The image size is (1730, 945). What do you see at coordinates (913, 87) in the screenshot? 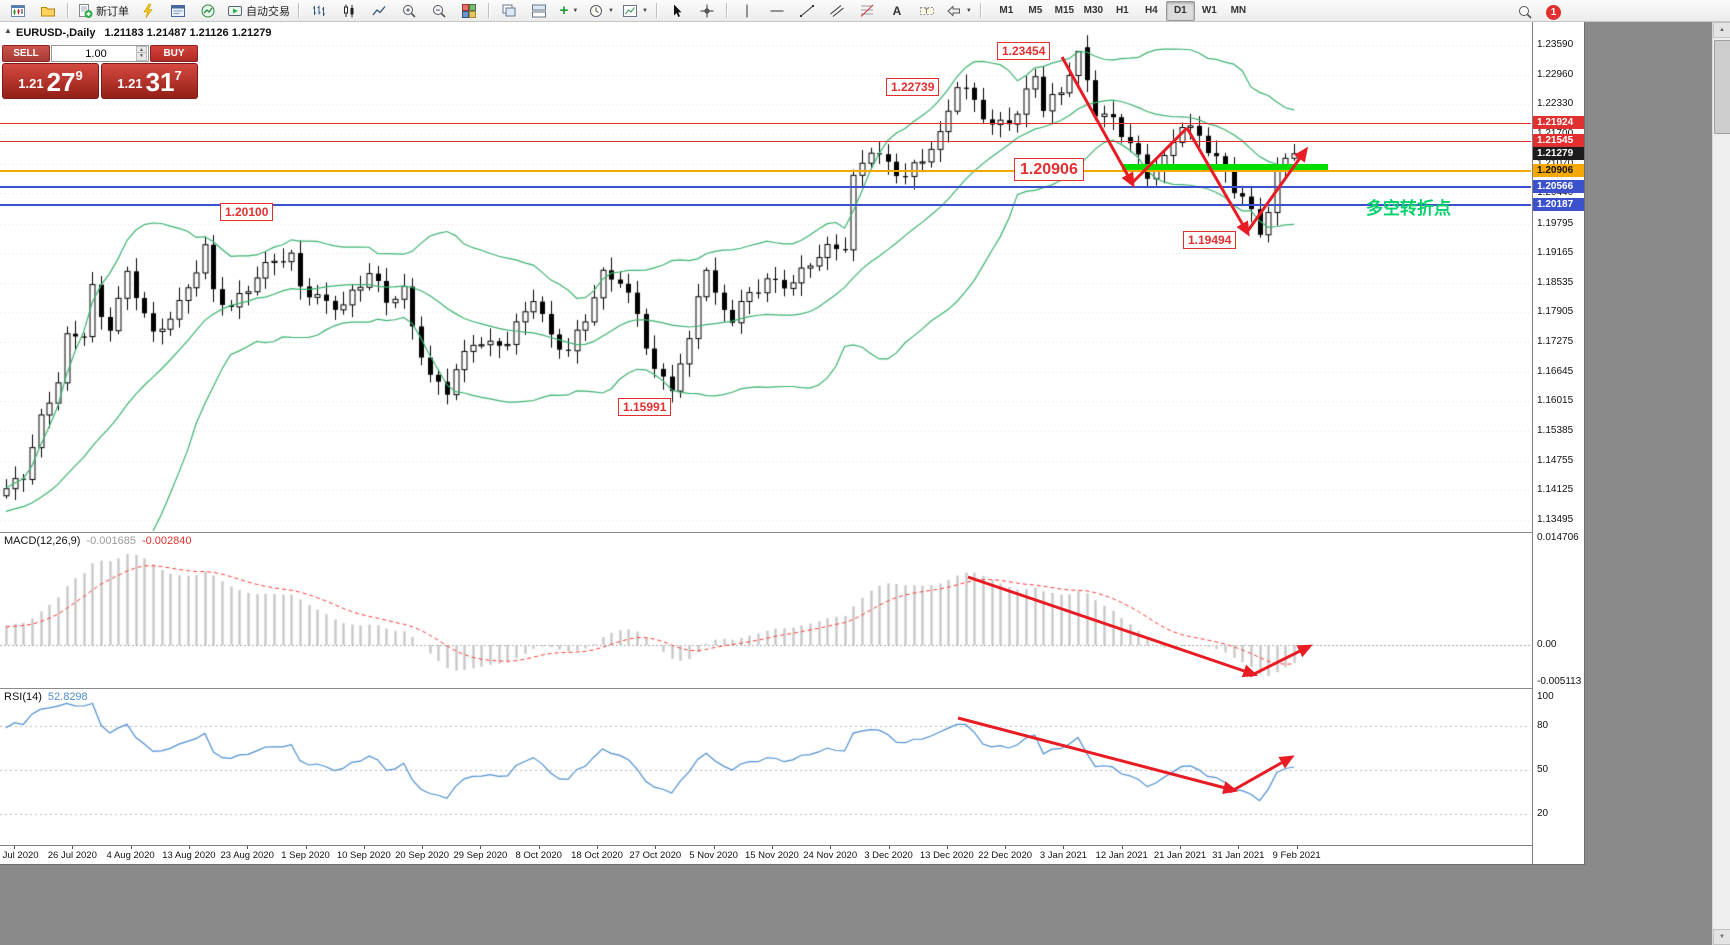
I see `price-tag: 1.22739` at bounding box center [913, 87].